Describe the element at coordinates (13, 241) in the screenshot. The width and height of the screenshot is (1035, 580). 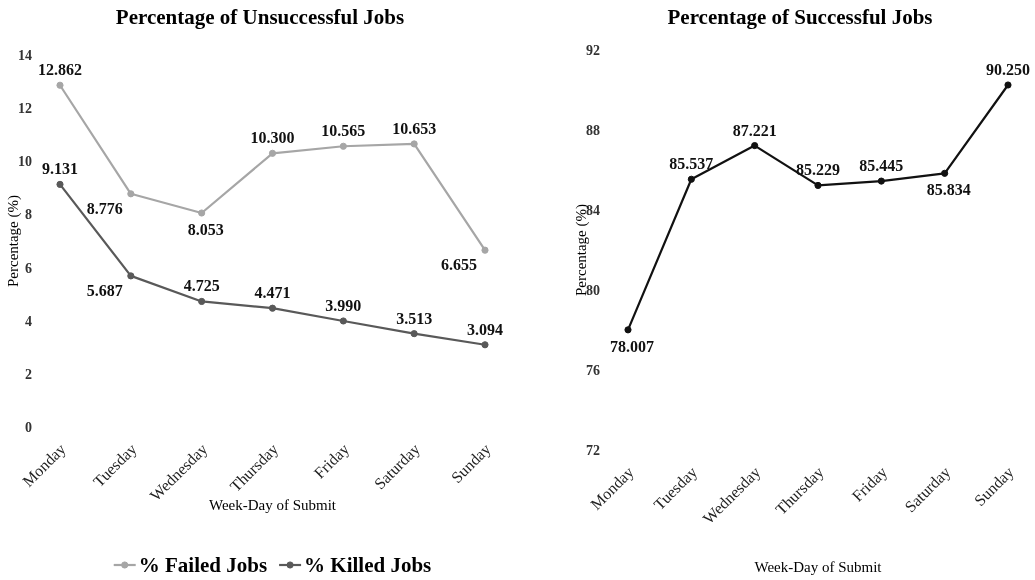
I see `y-axis-title: Percentage (%)` at that location.